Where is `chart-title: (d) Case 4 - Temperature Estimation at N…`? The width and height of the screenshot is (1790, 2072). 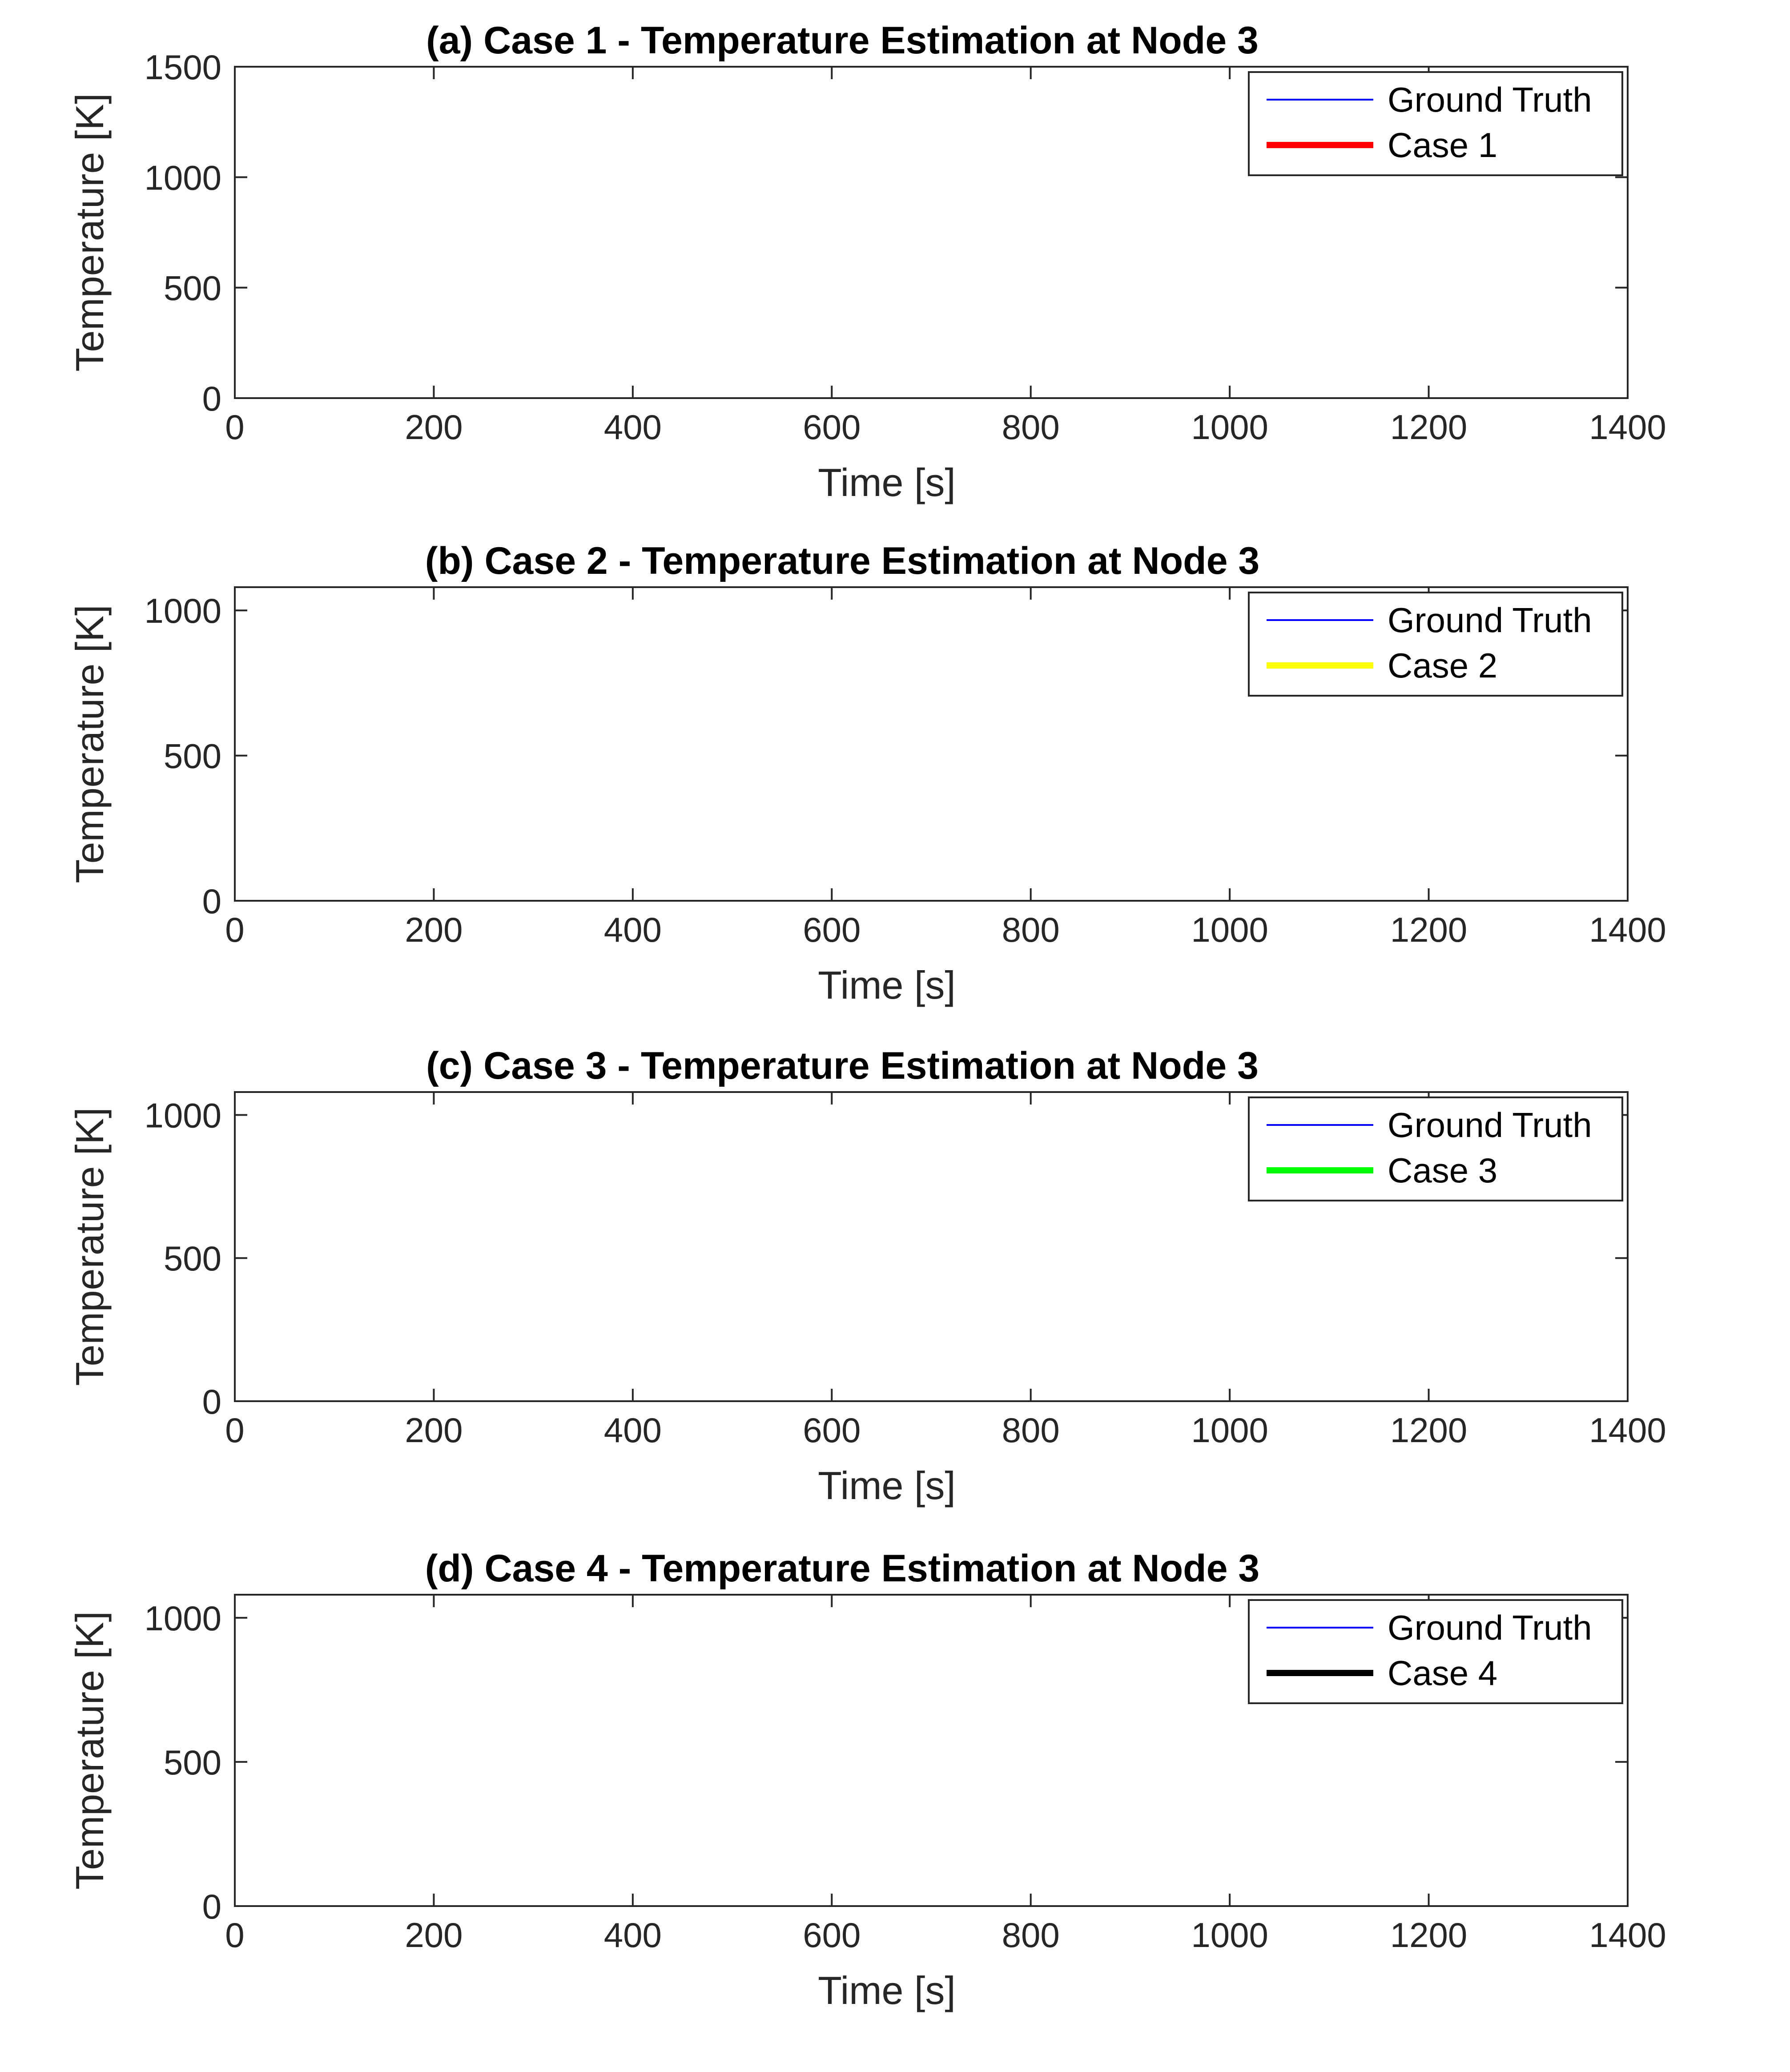
chart-title: (d) Case 4 - Temperature Estimation at N… is located at coordinates (843, 1569).